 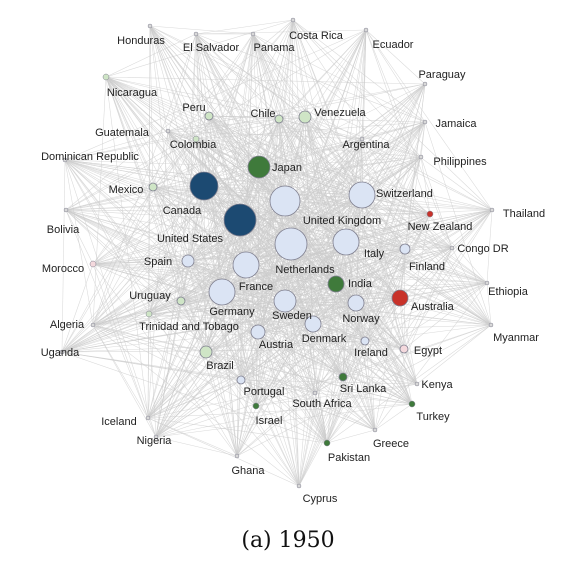 I want to click on edge-algeria-denmark, so click(x=203, y=324).